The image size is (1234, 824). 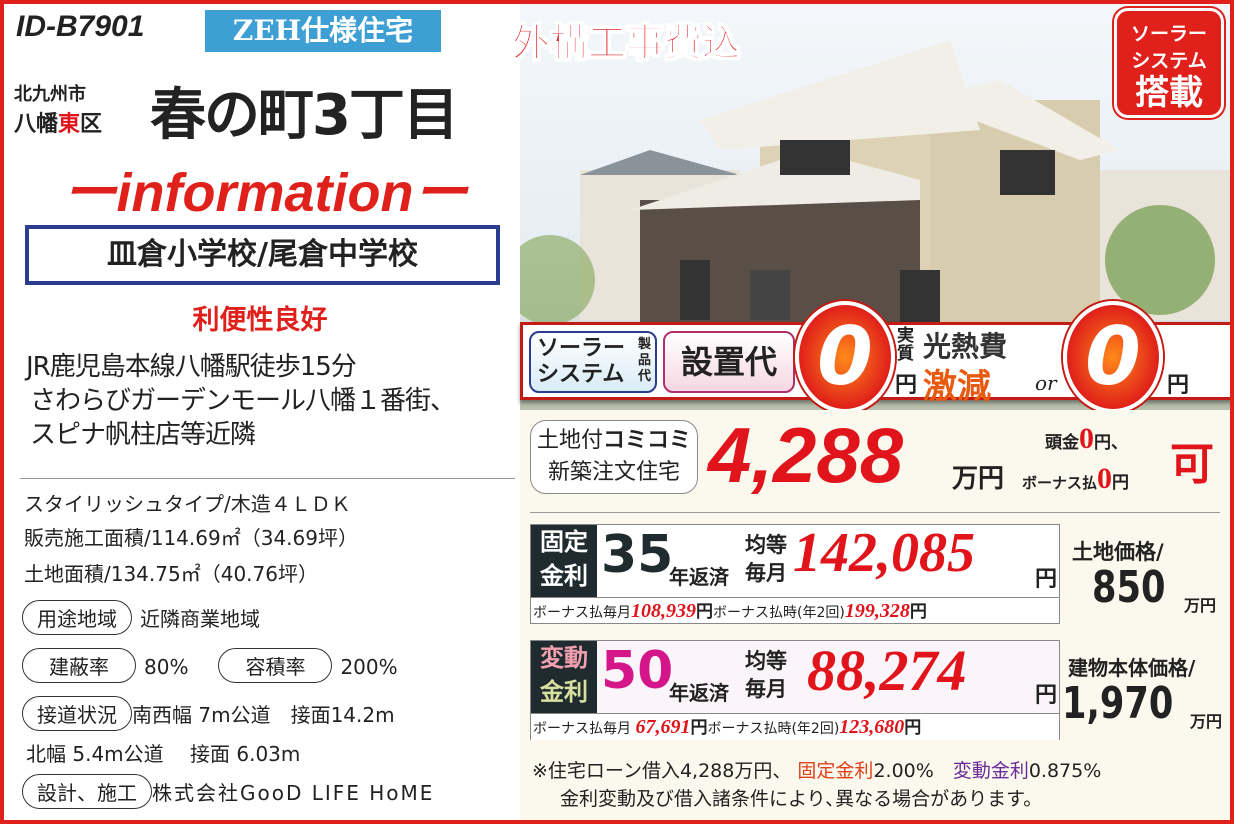 I want to click on bonus-monthly-value: 108,939, so click(x=663, y=611).